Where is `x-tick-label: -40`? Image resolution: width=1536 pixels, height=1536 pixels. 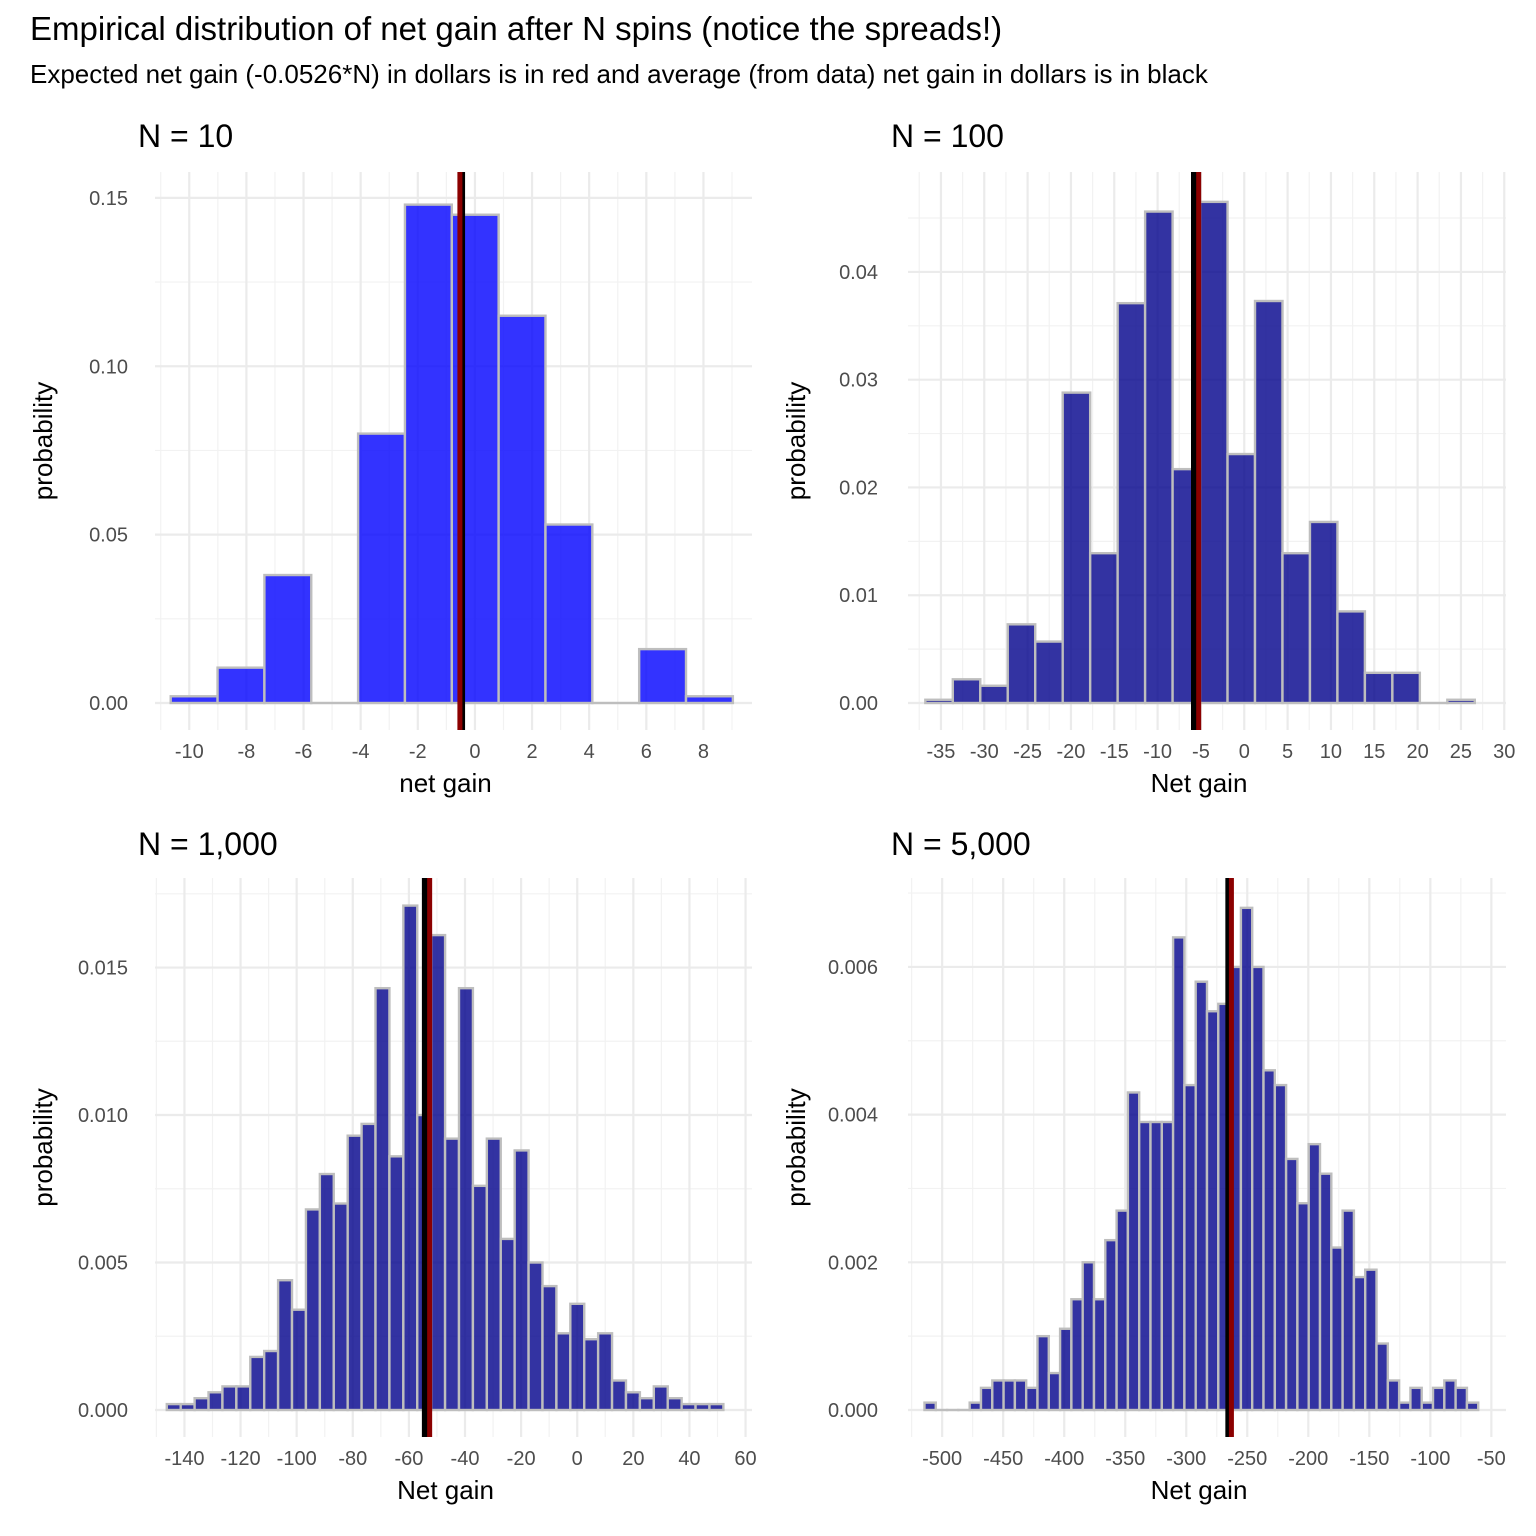 x-tick-label: -40 is located at coordinates (465, 1459).